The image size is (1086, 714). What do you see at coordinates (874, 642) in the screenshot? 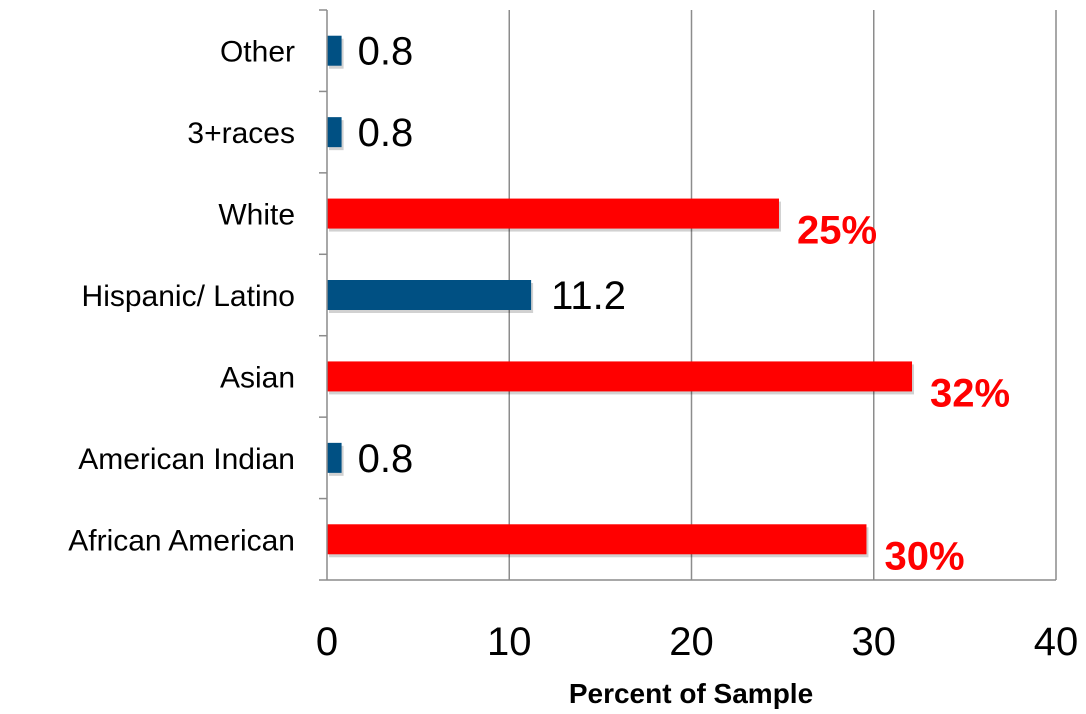
I see `x-tick-label: 30` at bounding box center [874, 642].